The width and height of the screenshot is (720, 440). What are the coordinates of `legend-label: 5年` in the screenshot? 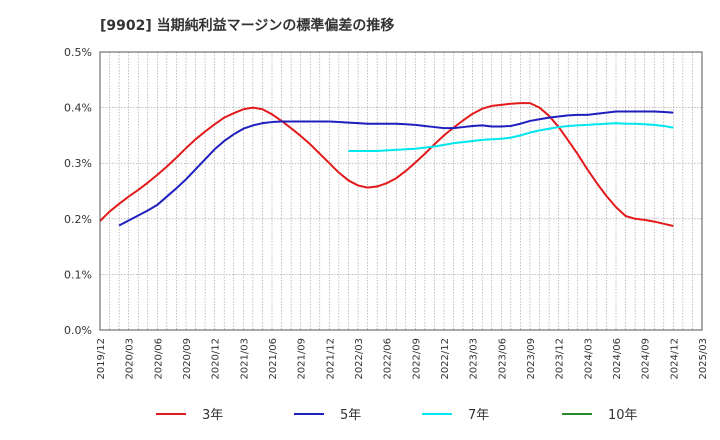 It's located at (350, 415).